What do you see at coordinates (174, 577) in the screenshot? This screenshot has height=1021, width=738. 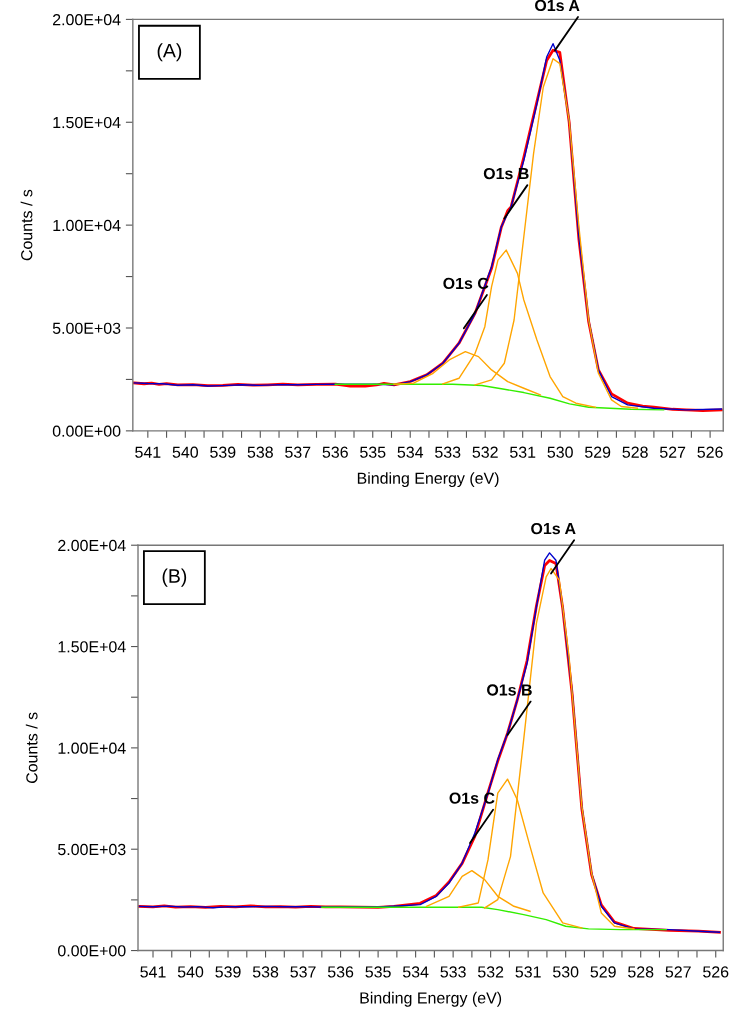 I see `annotation: (B)` at bounding box center [174, 577].